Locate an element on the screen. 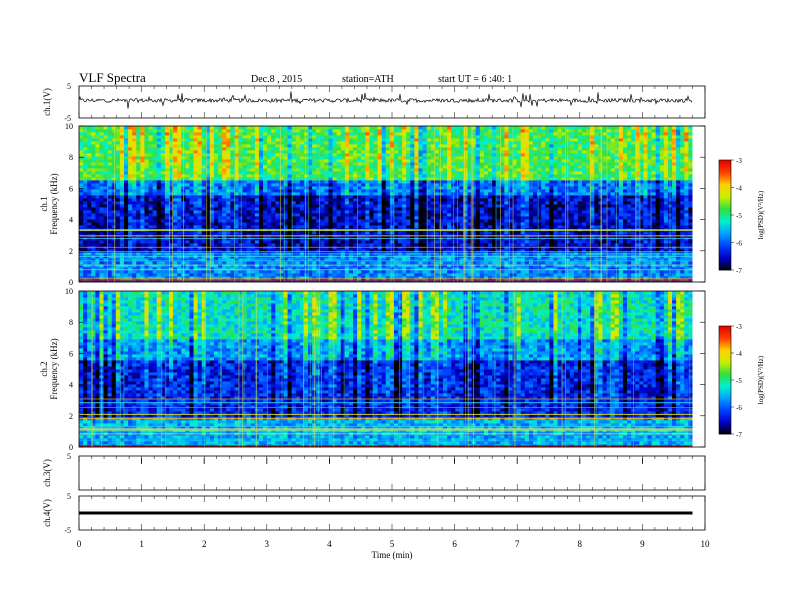 The image size is (792, 612). ch2-spectrogram-ytick-label: 6 is located at coordinates (71, 353).